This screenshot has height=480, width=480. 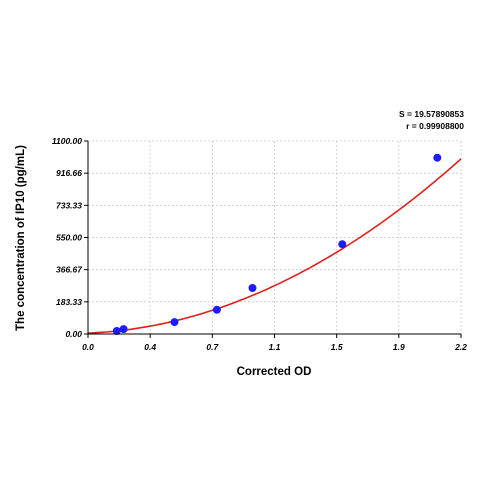 I want to click on x-axis-title: Corrected OD, so click(x=274, y=372).